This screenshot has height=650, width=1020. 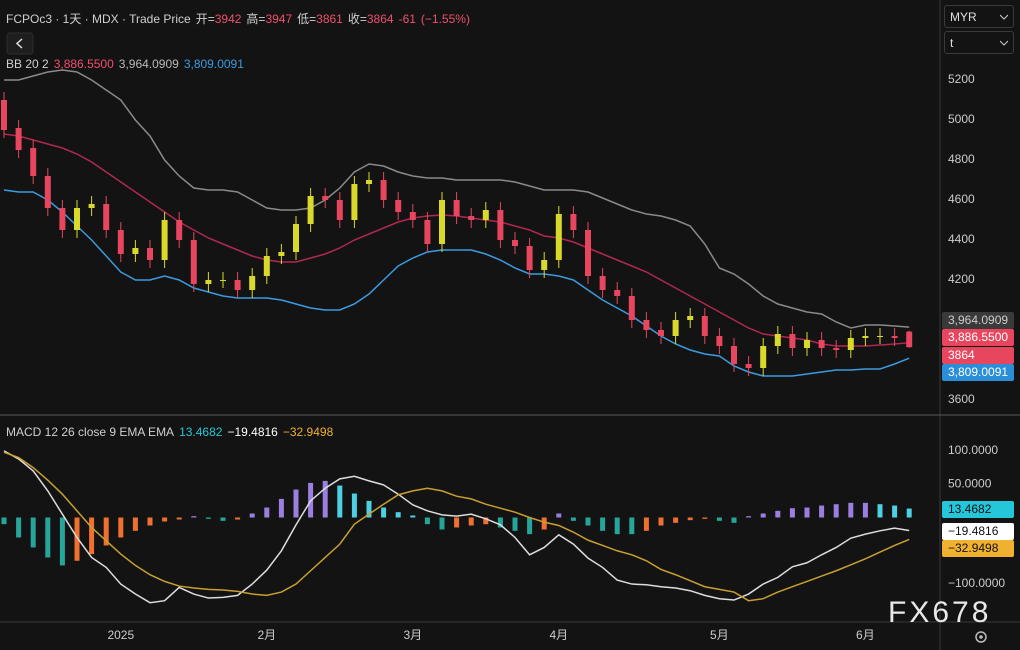 I want to click on bb-legend: BB 20 2 3,886.5500 3,964.0909 3,809.0091, so click(x=127, y=64).